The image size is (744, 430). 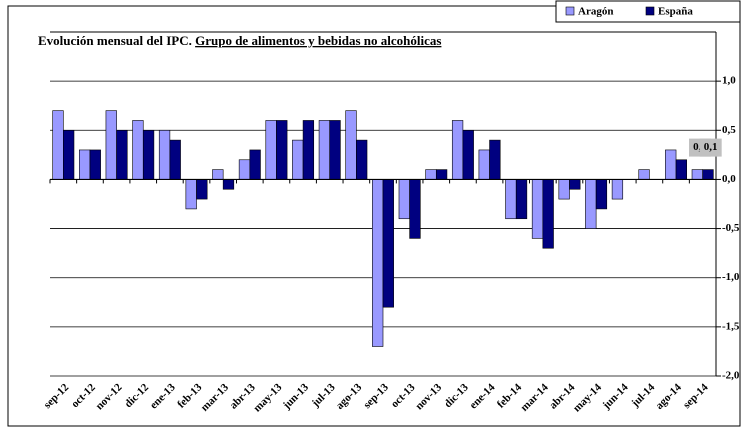 I want to click on legend: Aragón España, so click(x=648, y=11).